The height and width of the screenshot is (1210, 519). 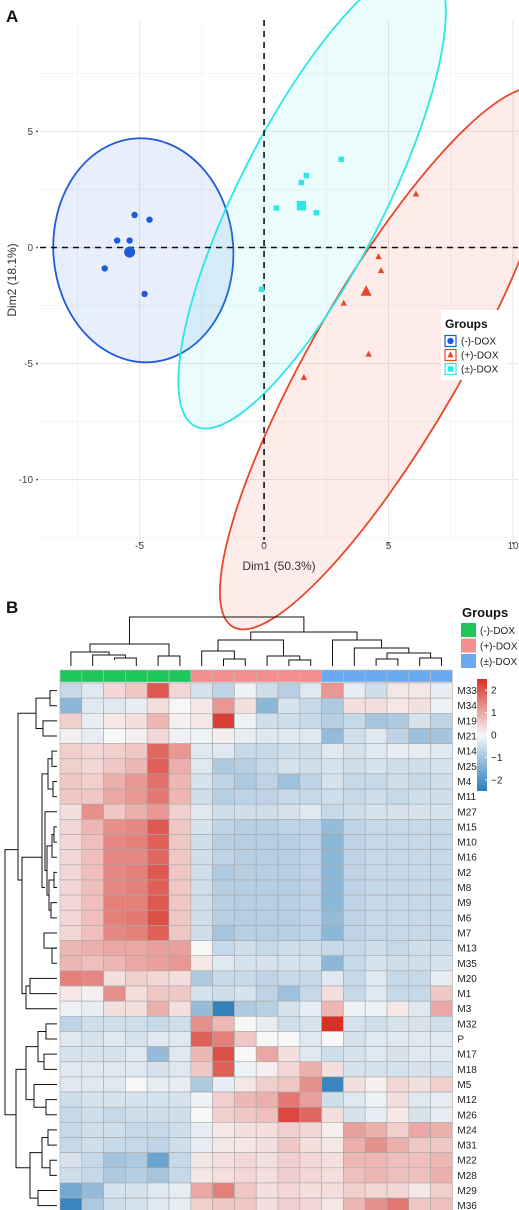 I want to click on row-label: M31, so click(x=467, y=1146).